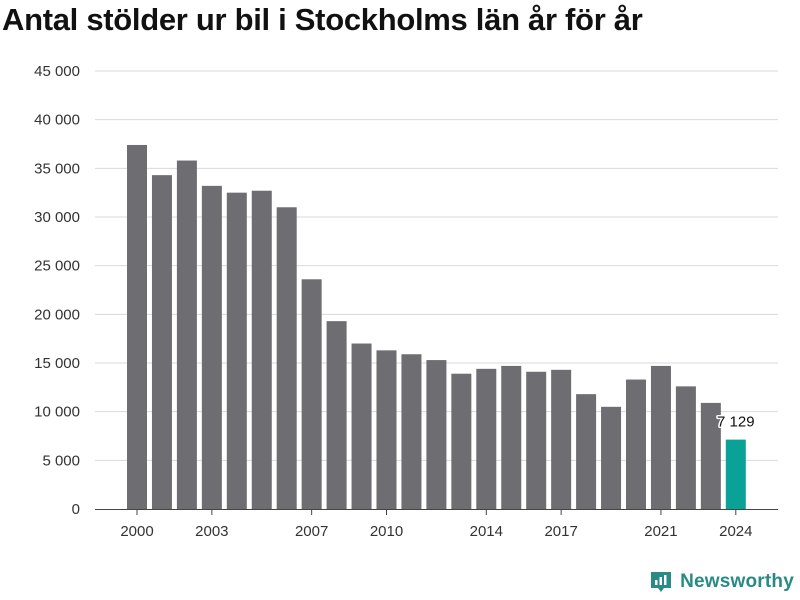 The height and width of the screenshot is (600, 800). What do you see at coordinates (336, 415) in the screenshot?
I see `bar-2008` at bounding box center [336, 415].